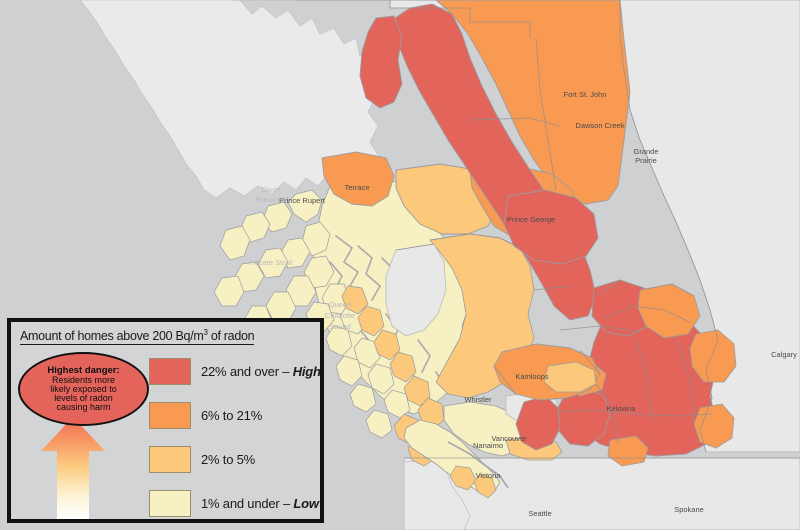 The width and height of the screenshot is (800, 530). I want to click on legend-label-low: 1% and under – Low, so click(260, 503).